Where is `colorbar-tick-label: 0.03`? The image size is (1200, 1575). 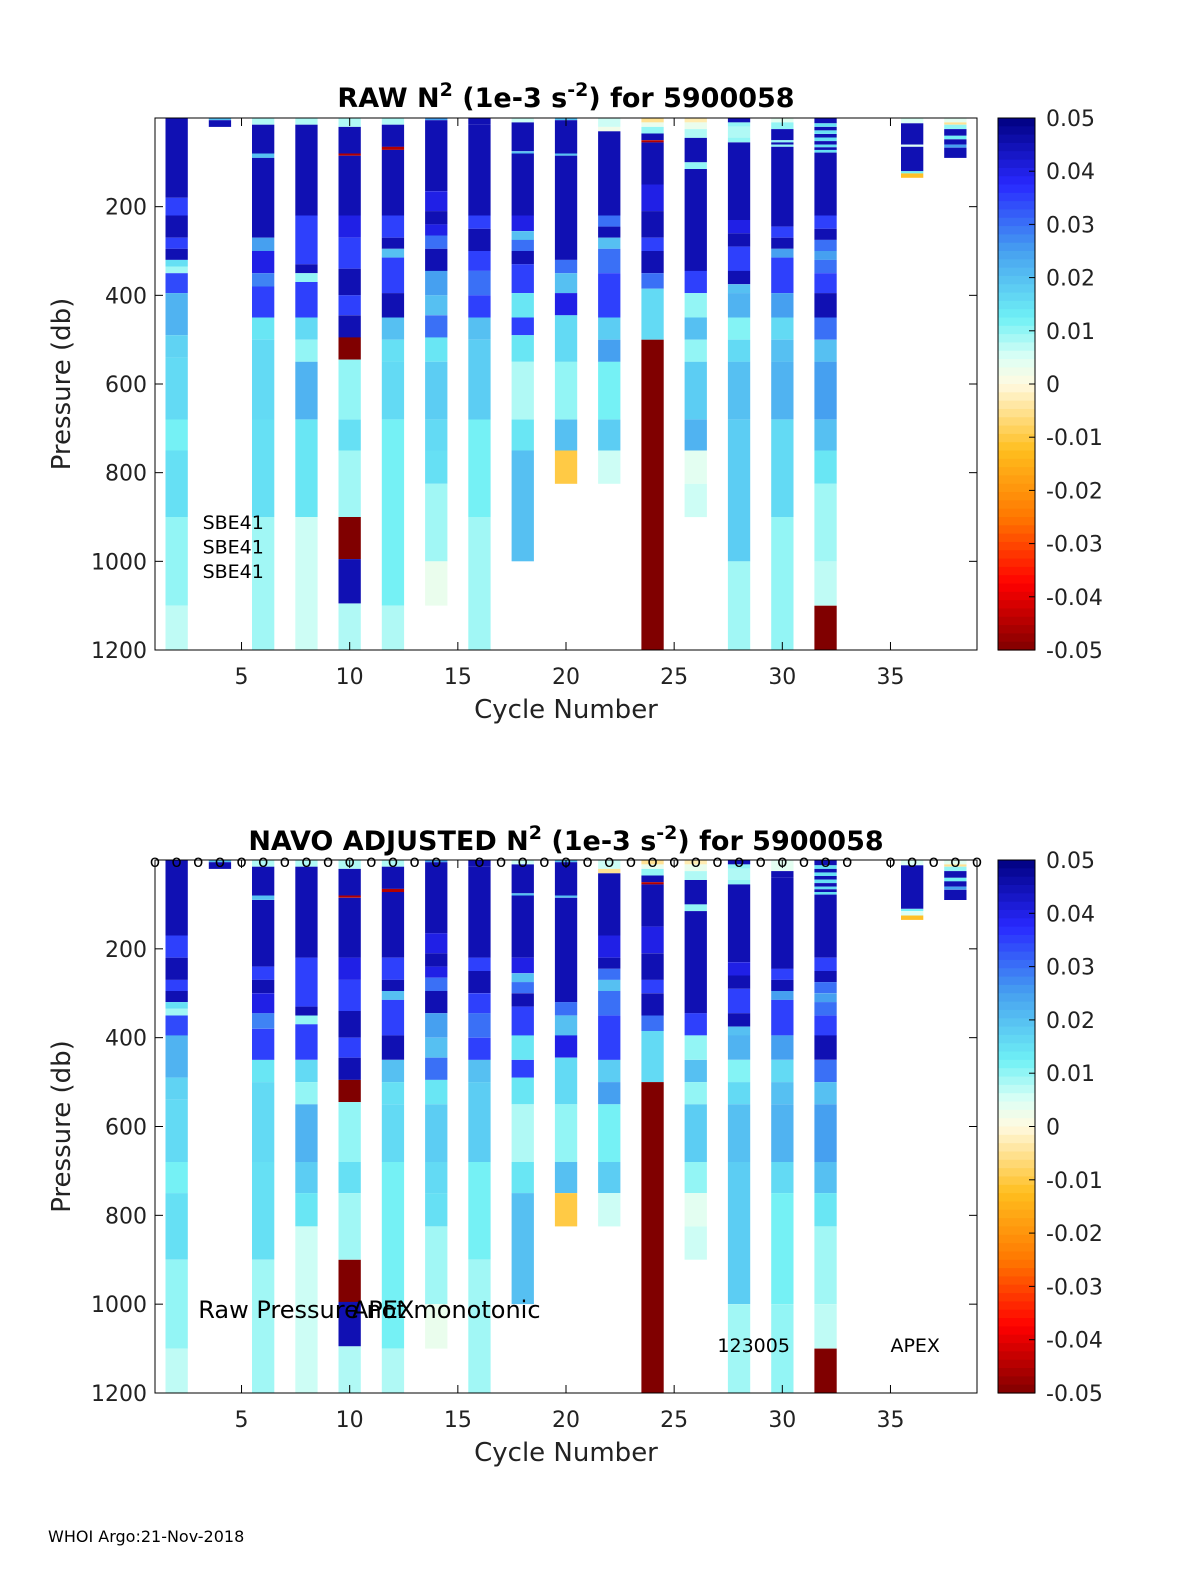
colorbar-tick-label: 0.03 is located at coordinates (1070, 968).